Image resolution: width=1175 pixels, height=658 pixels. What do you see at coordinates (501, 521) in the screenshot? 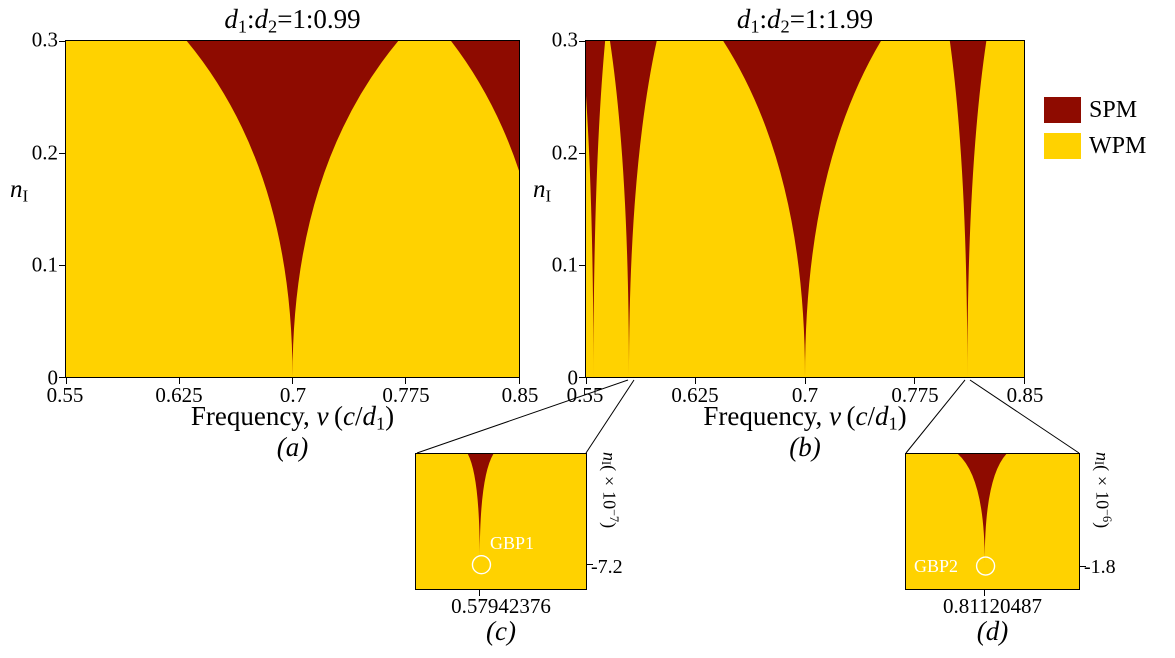
I see `inset-c-plot-area` at bounding box center [501, 521].